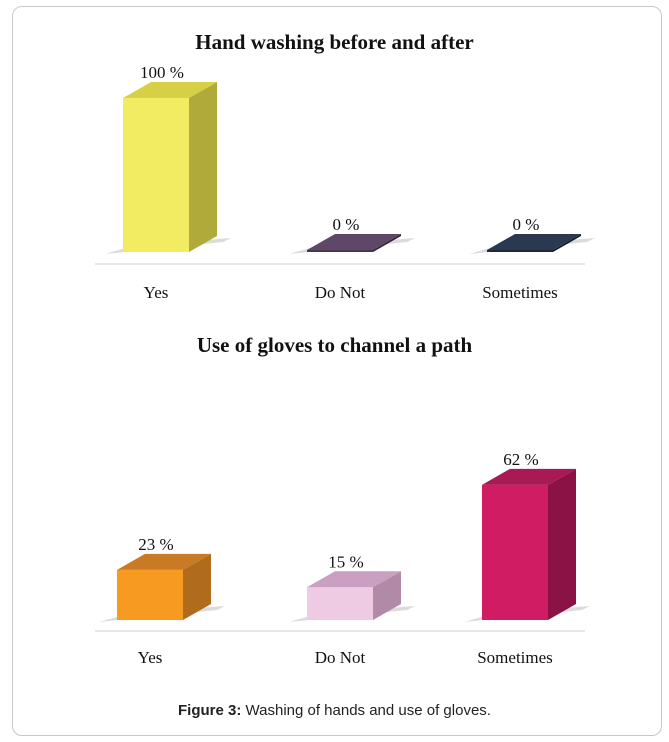 This screenshot has height=742, width=669. I want to click on data-label: 100 %, so click(162, 72).